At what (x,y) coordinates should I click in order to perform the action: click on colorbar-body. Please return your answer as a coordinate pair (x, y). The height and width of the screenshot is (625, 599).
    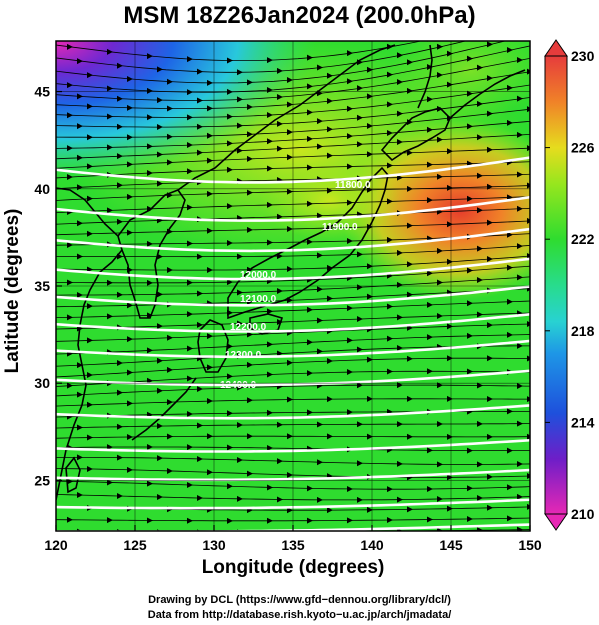
    Looking at the image, I should click on (556, 285).